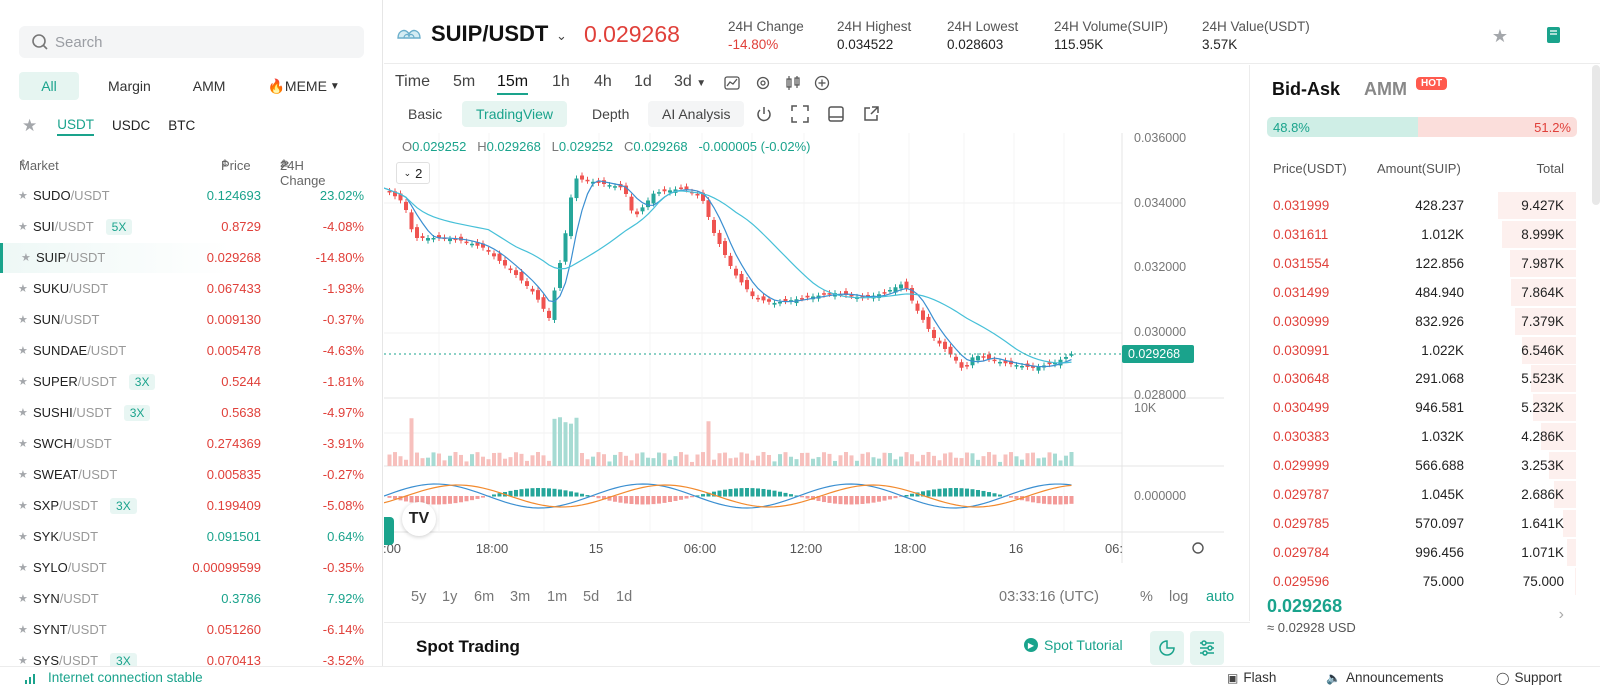  Describe the element at coordinates (191, 289) in the screenshot. I see `market-row: ★ SUKU/USDT 0.067433 -1.93%` at that location.